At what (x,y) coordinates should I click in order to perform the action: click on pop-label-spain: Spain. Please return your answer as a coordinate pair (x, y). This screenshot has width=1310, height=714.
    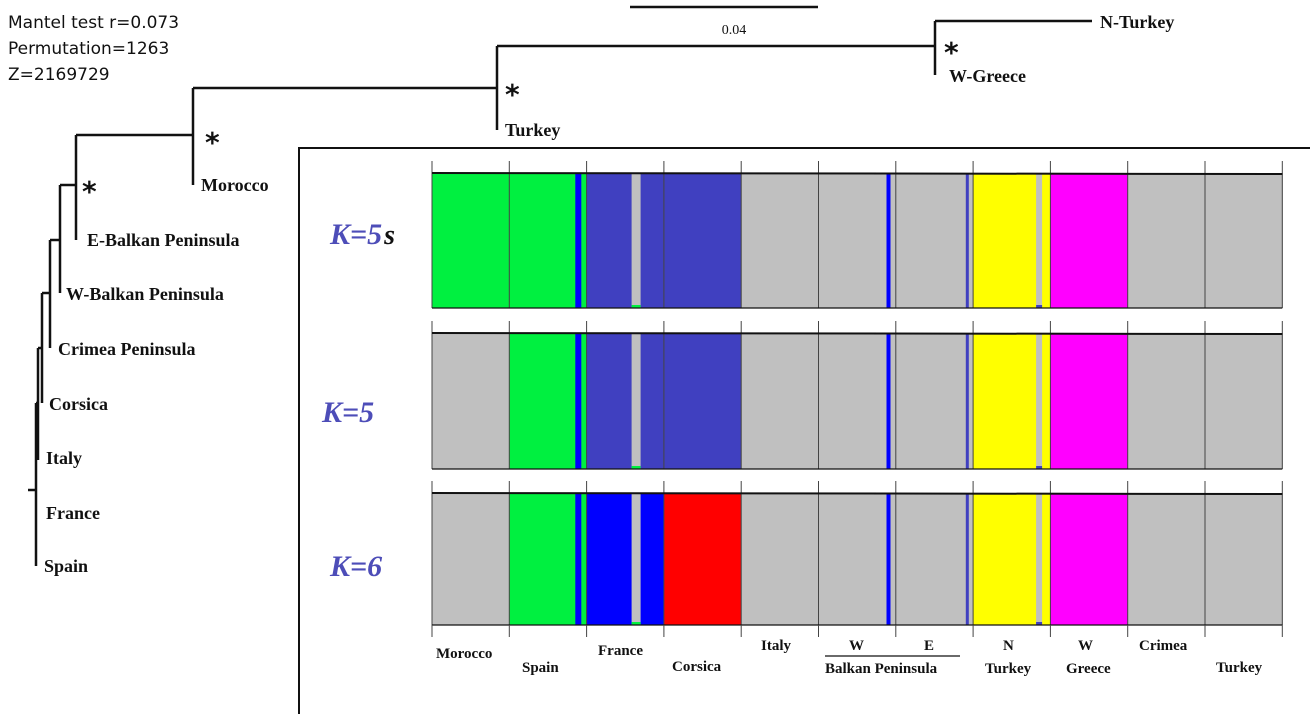
    Looking at the image, I should click on (540, 668).